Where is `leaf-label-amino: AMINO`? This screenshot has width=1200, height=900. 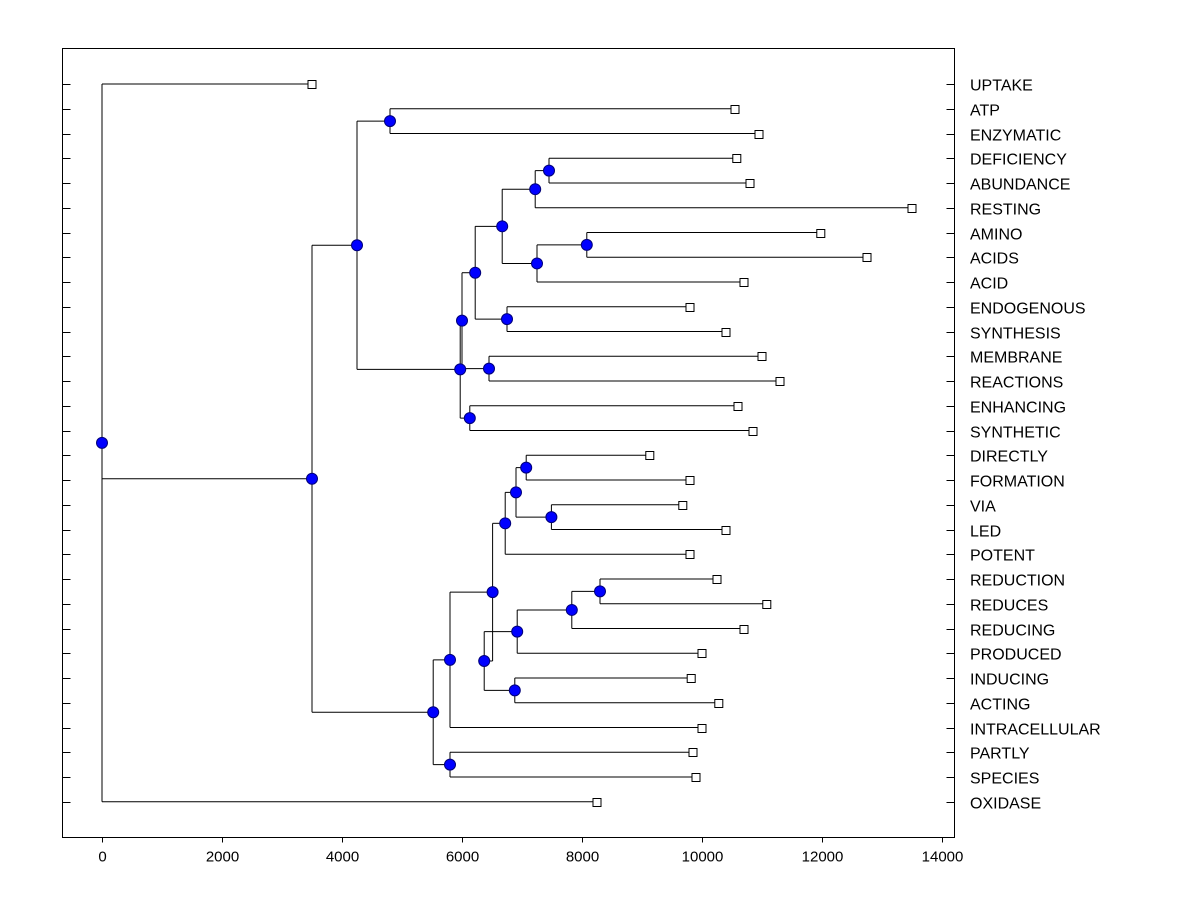 leaf-label-amino: AMINO is located at coordinates (996, 235).